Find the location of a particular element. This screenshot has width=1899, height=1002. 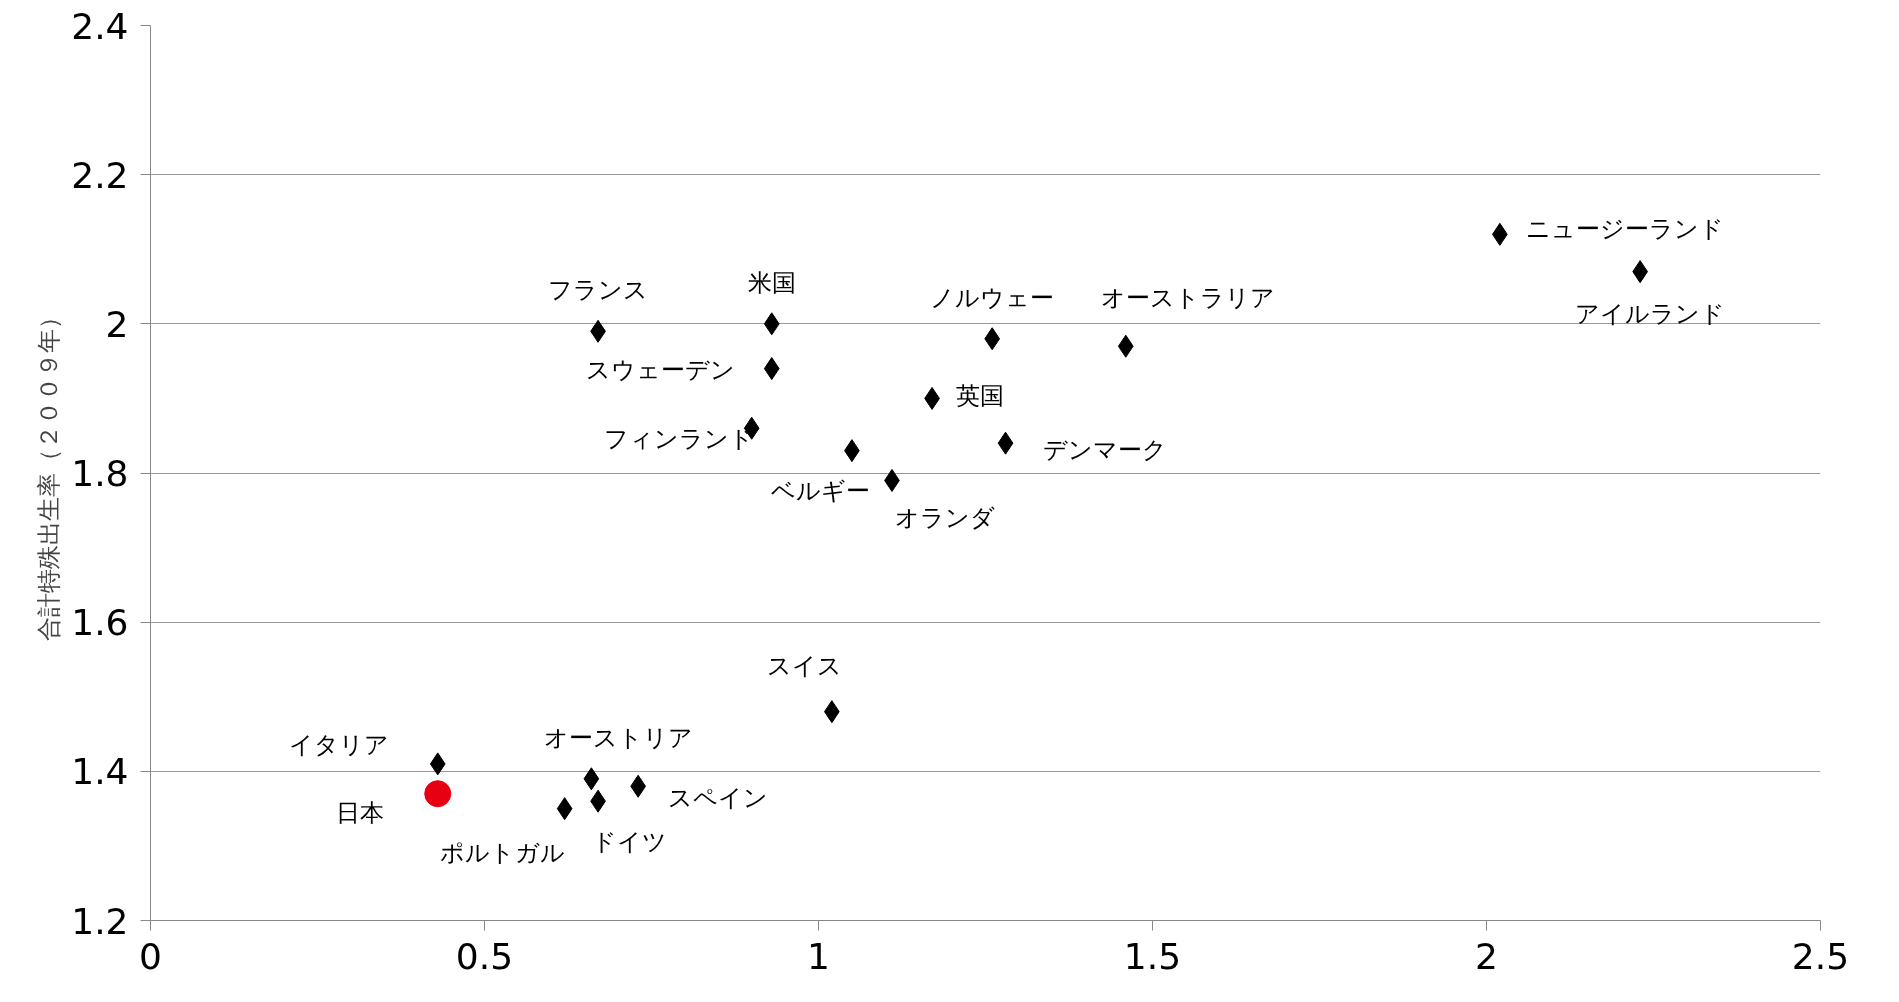

annotation: スペイン is located at coordinates (718, 798).